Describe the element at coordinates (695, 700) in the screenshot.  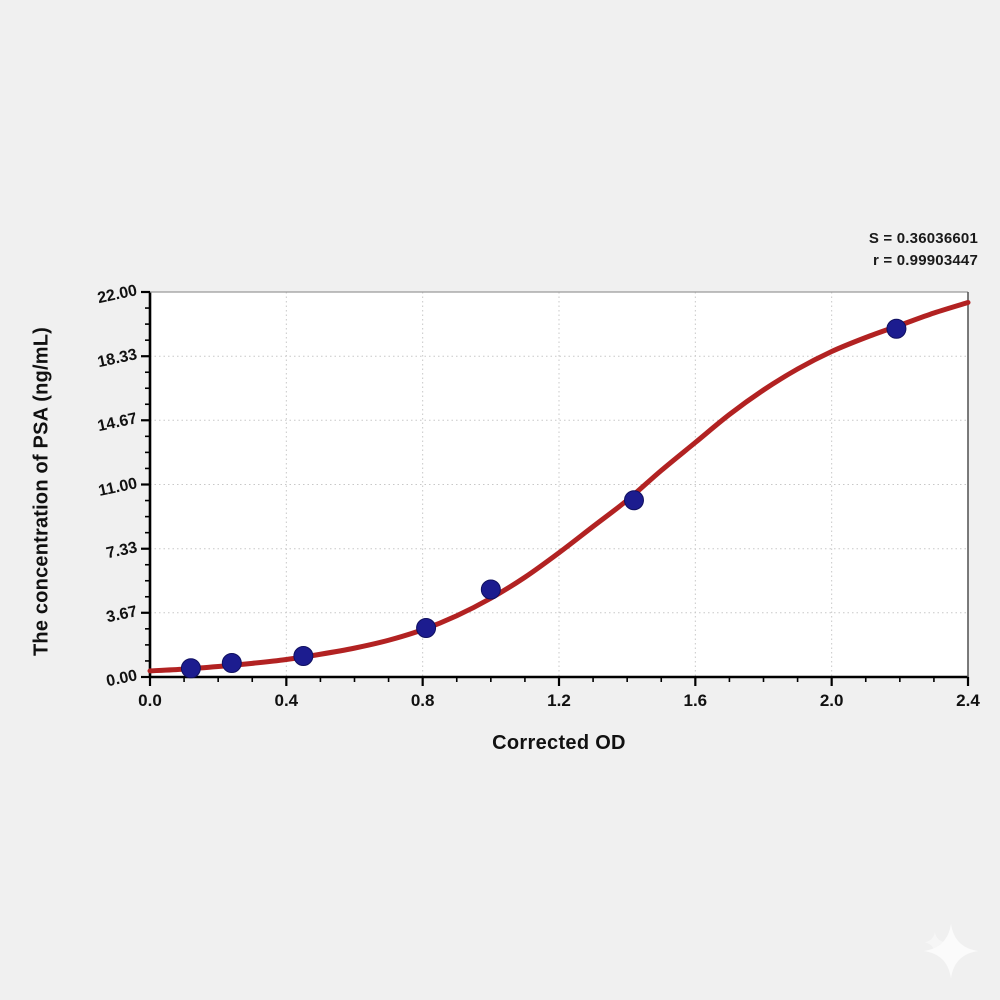
I see `x-tick-label: 1.6` at that location.